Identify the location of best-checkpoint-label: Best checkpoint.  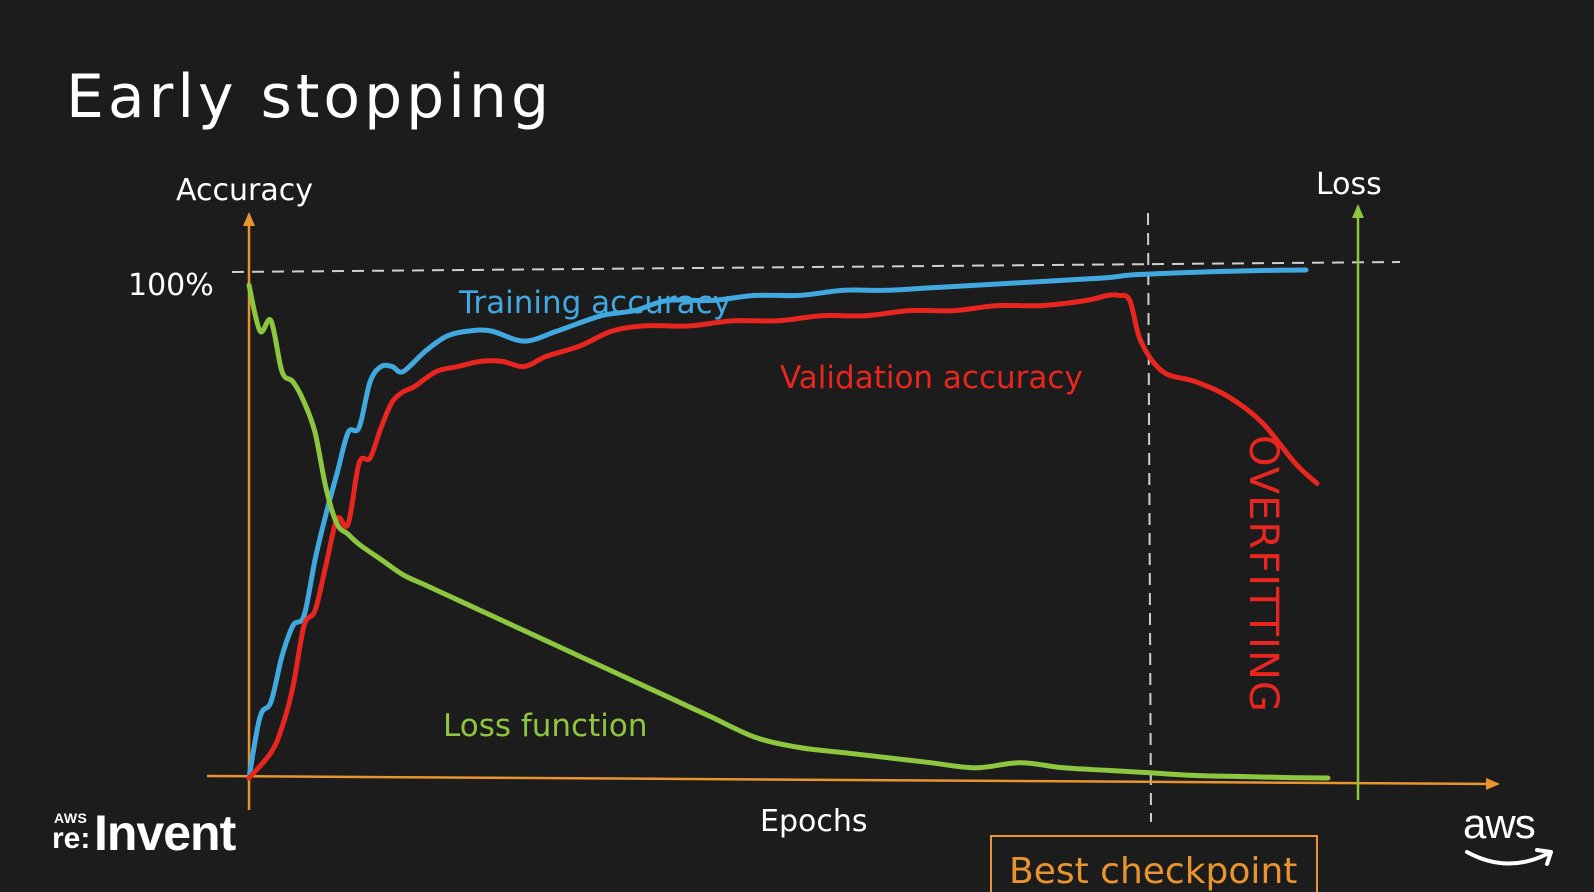
(1153, 871).